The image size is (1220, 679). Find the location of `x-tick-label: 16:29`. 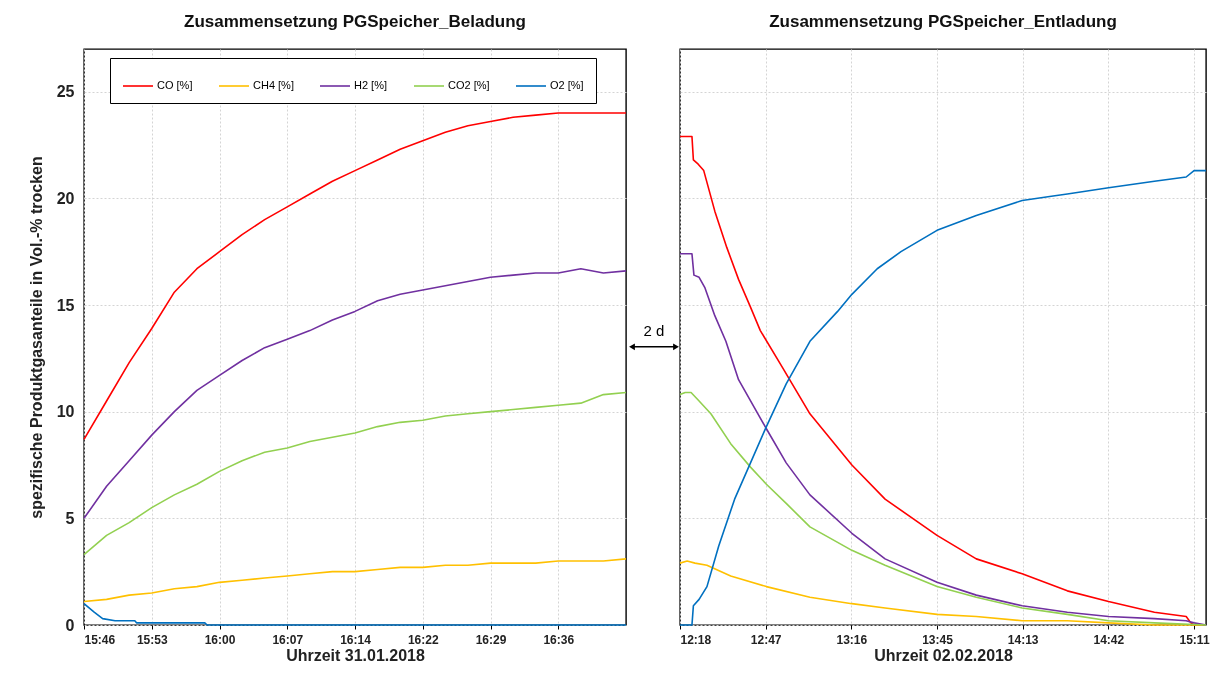

x-tick-label: 16:29 is located at coordinates (491, 639).